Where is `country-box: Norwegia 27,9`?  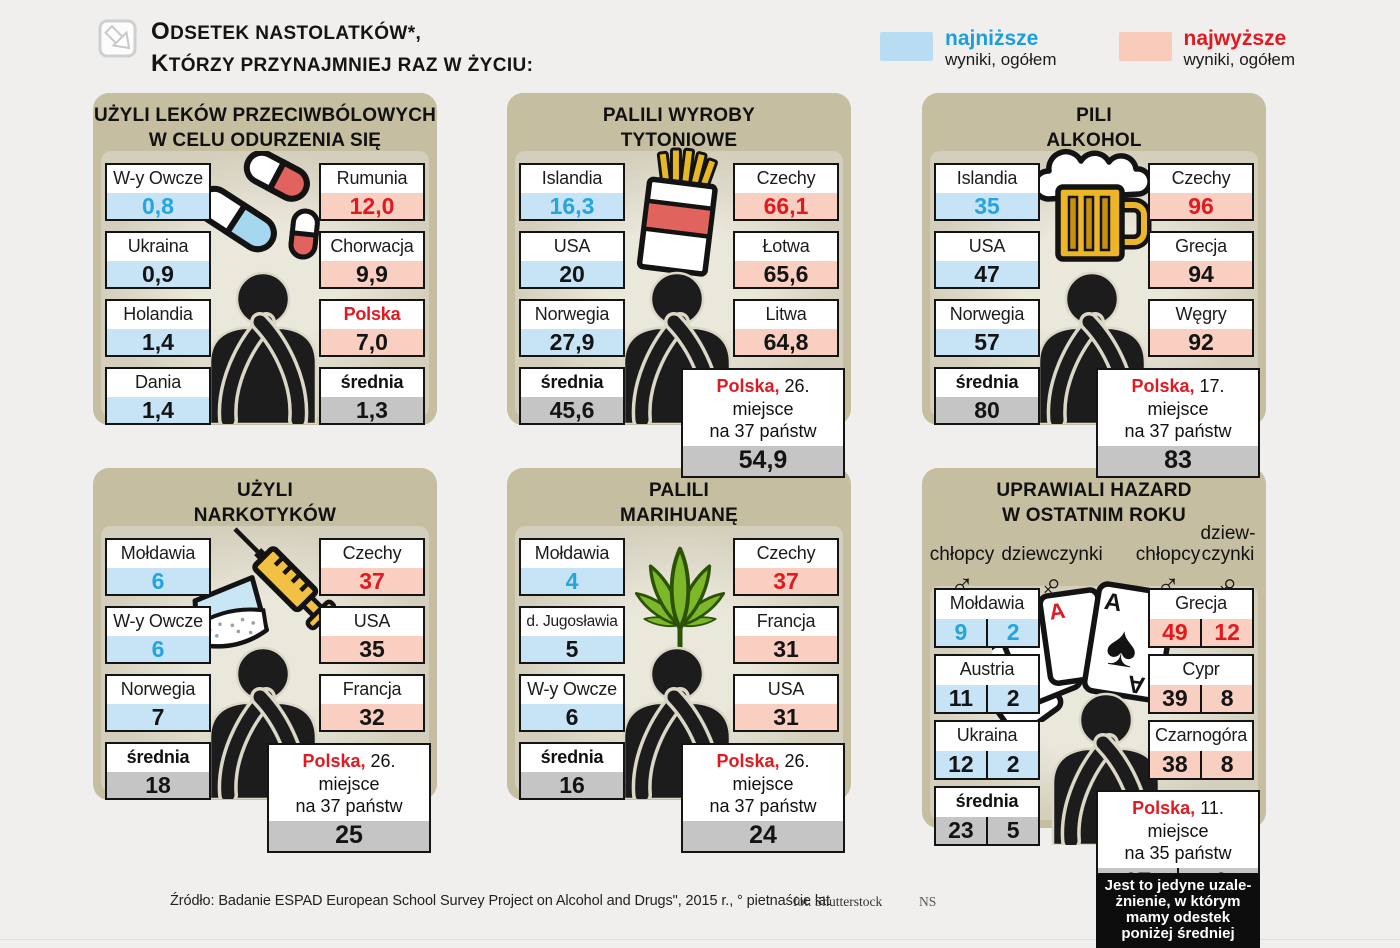 country-box: Norwegia 27,9 is located at coordinates (572, 328).